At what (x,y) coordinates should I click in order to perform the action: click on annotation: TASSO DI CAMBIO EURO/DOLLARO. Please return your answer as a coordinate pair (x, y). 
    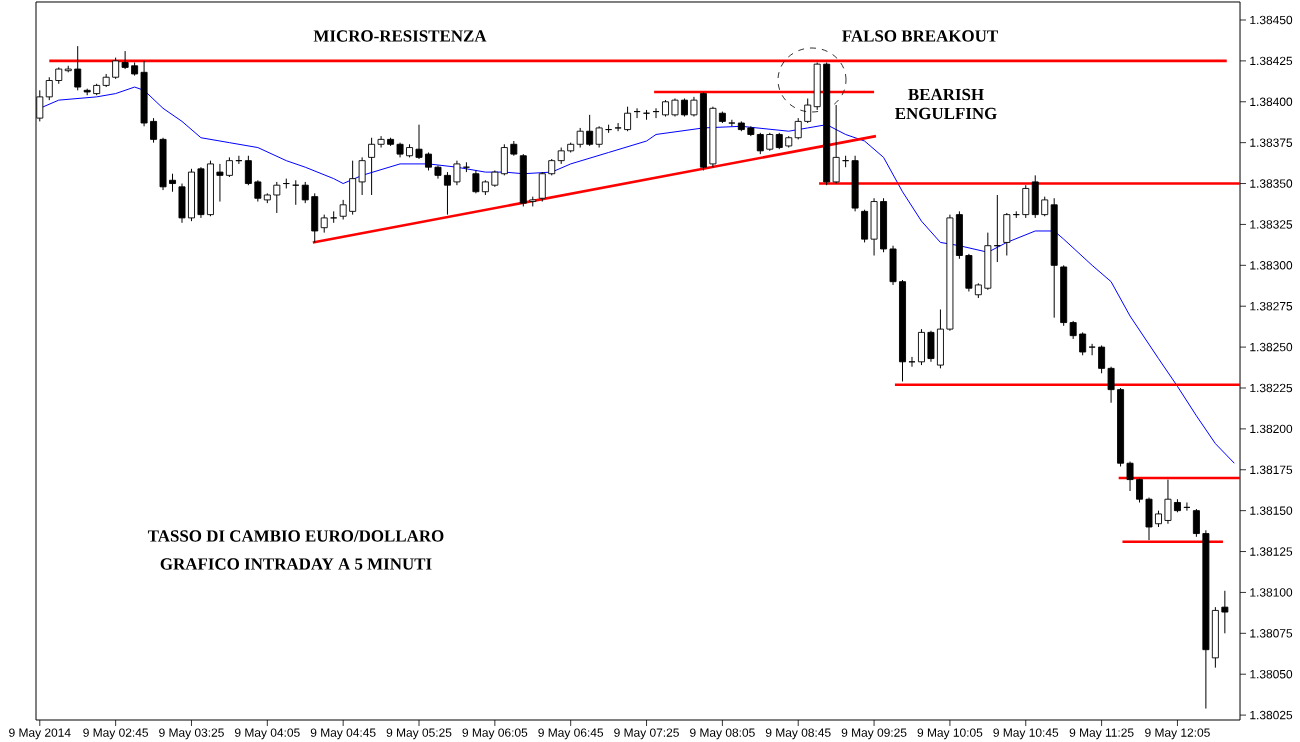
    Looking at the image, I should click on (295, 536).